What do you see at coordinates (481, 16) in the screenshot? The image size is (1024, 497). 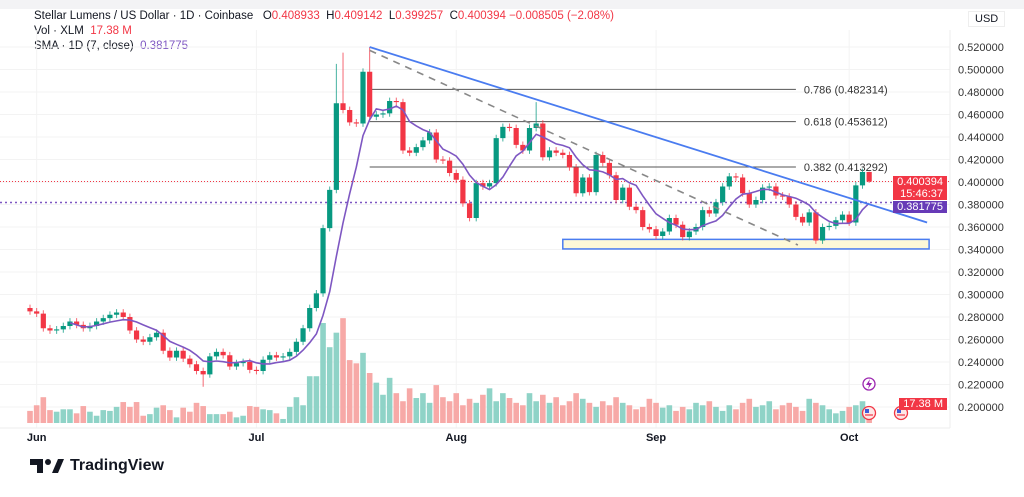 I see `close-value: 0.400394` at bounding box center [481, 16].